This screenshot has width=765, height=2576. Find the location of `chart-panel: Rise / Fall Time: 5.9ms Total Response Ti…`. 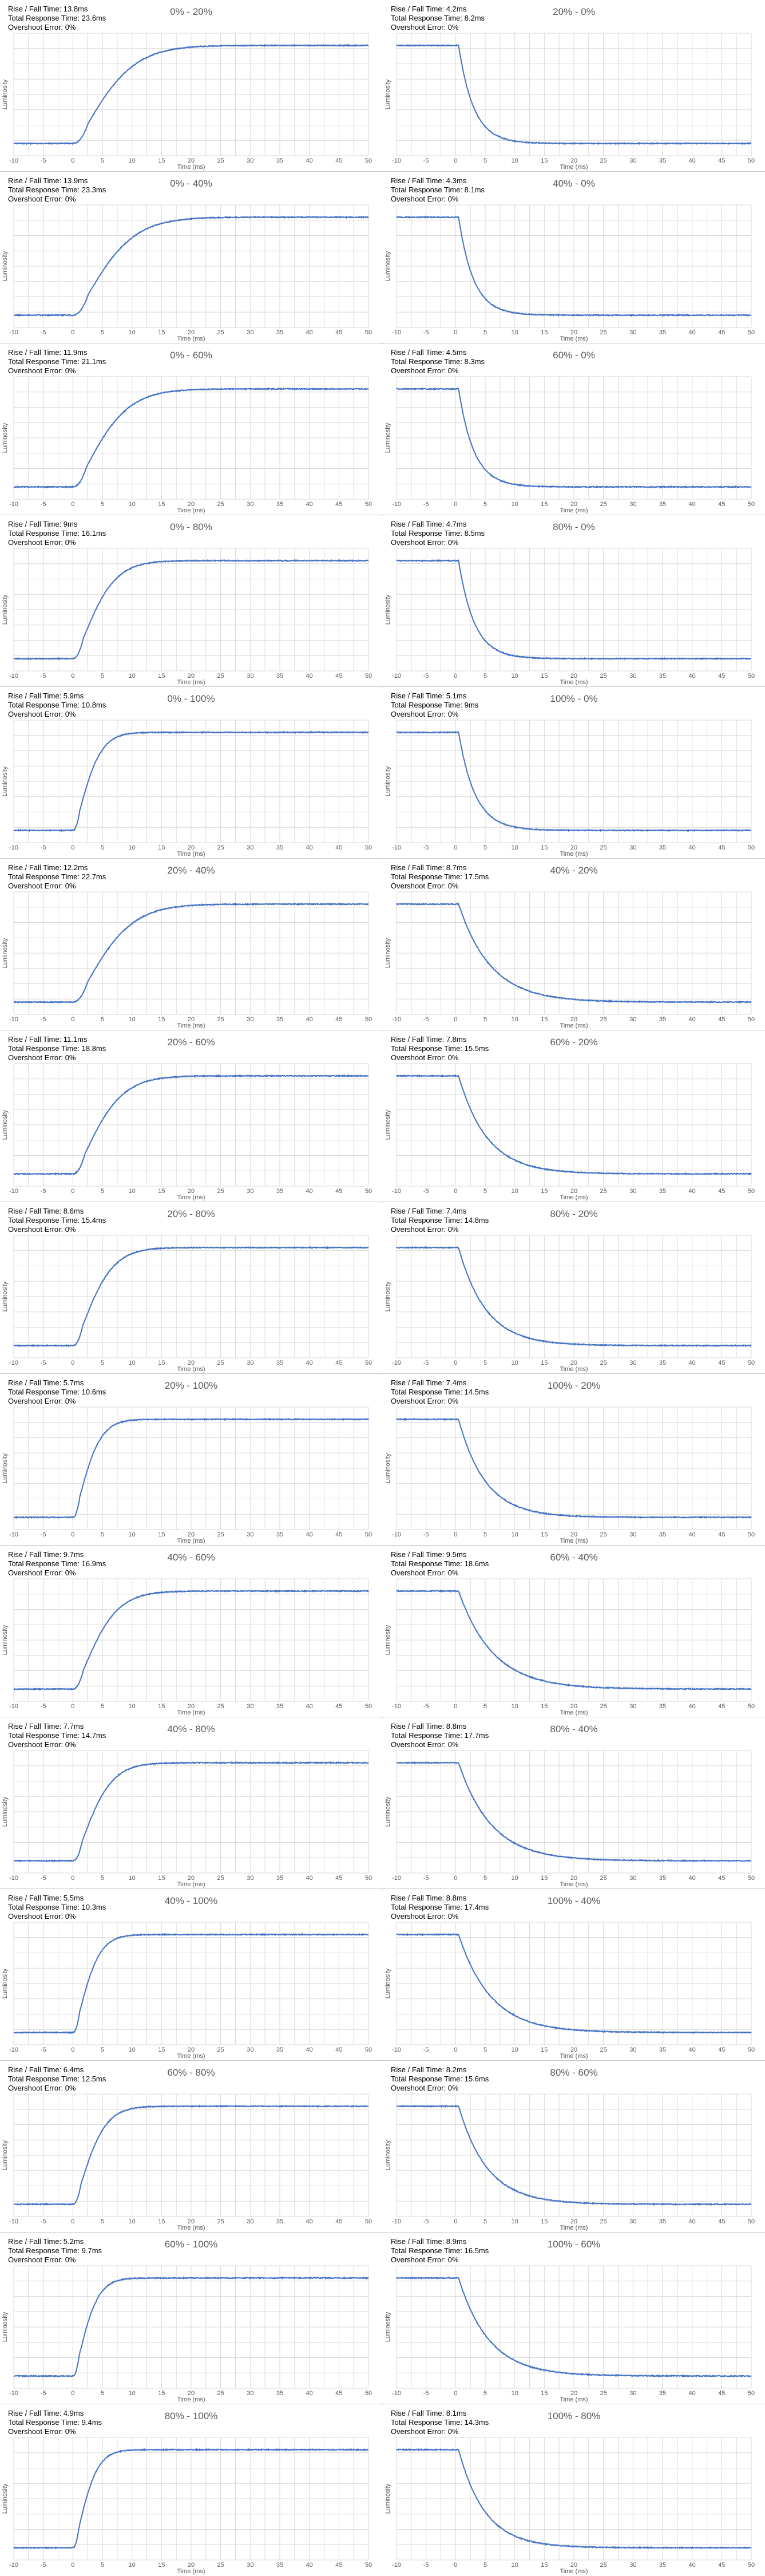

chart-panel: Rise / Fall Time: 5.9ms Total Response Ti… is located at coordinates (191, 772).